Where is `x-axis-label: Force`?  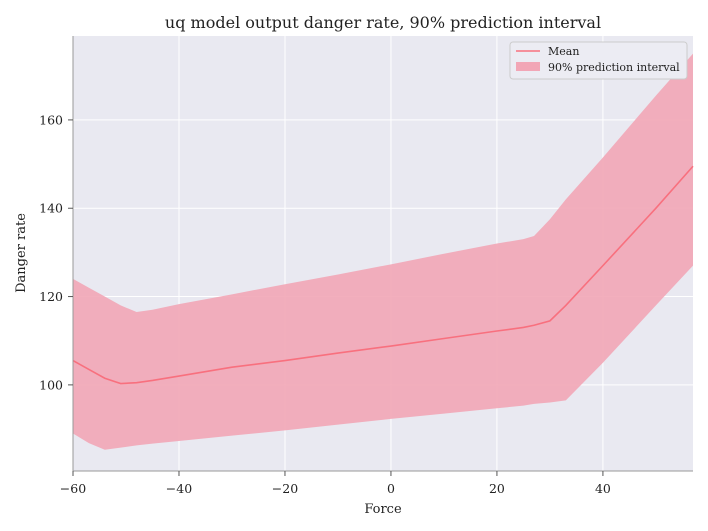
x-axis-label: Force is located at coordinates (383, 509).